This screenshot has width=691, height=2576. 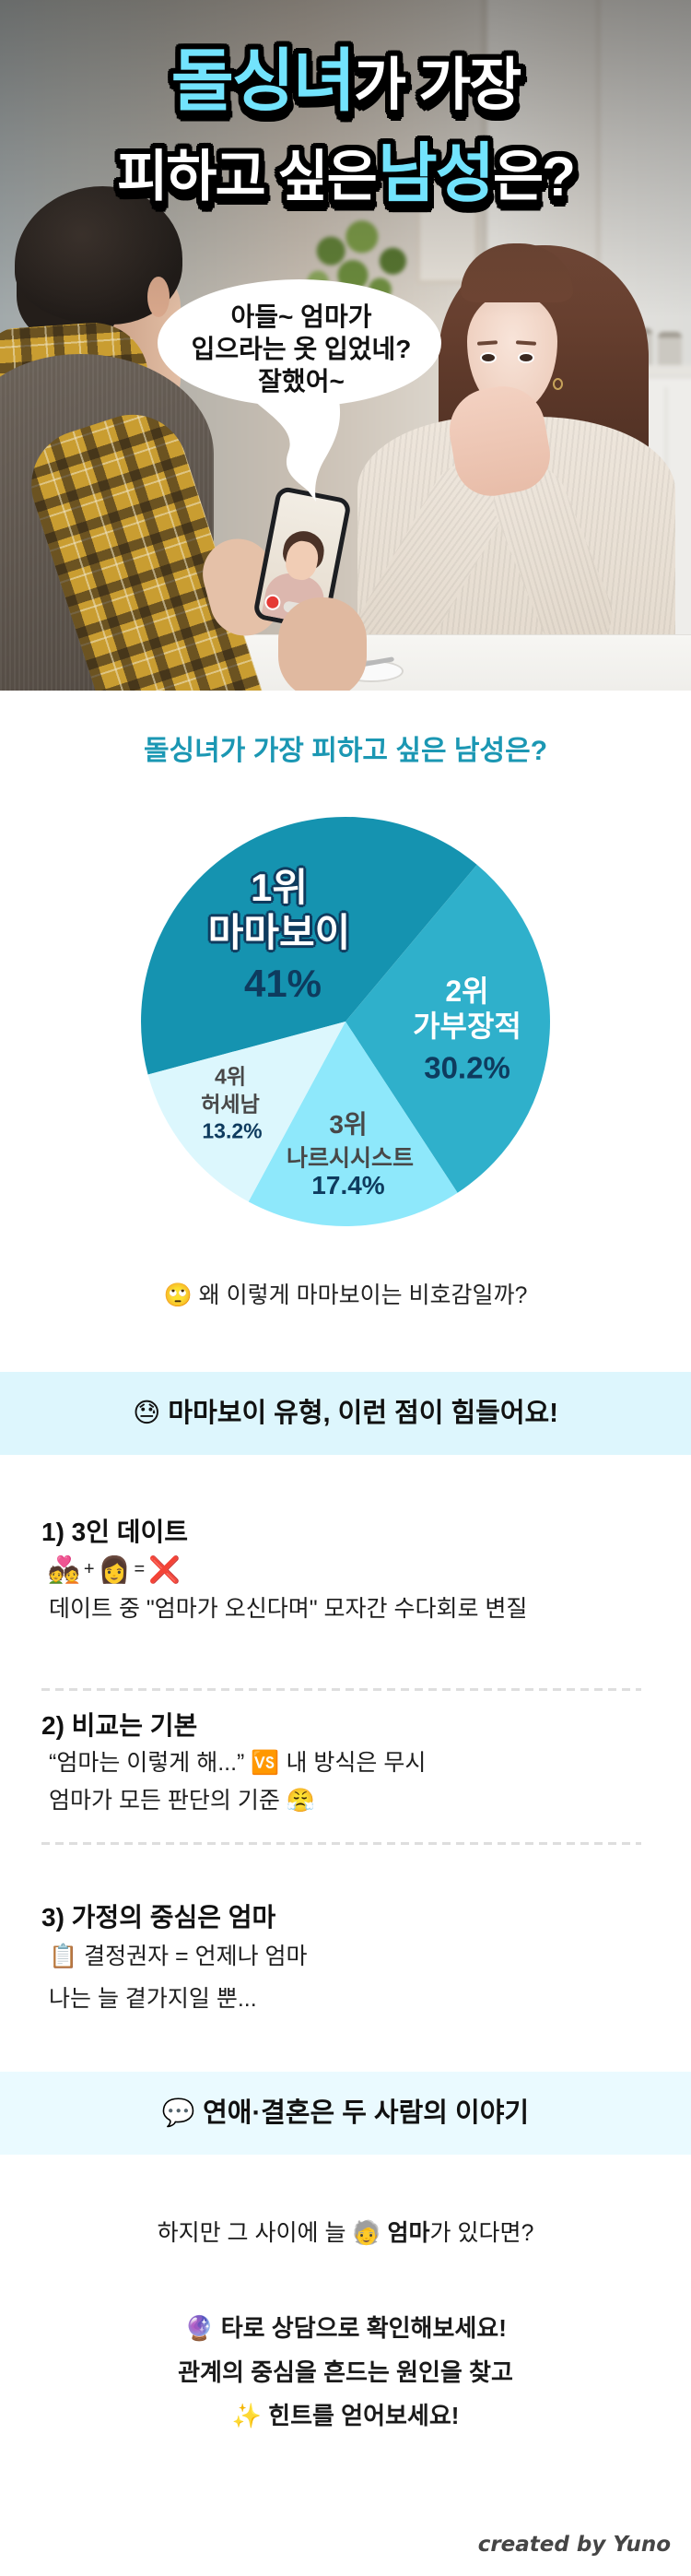 I want to click on pie-slice-mamaboy, so click(x=309, y=945).